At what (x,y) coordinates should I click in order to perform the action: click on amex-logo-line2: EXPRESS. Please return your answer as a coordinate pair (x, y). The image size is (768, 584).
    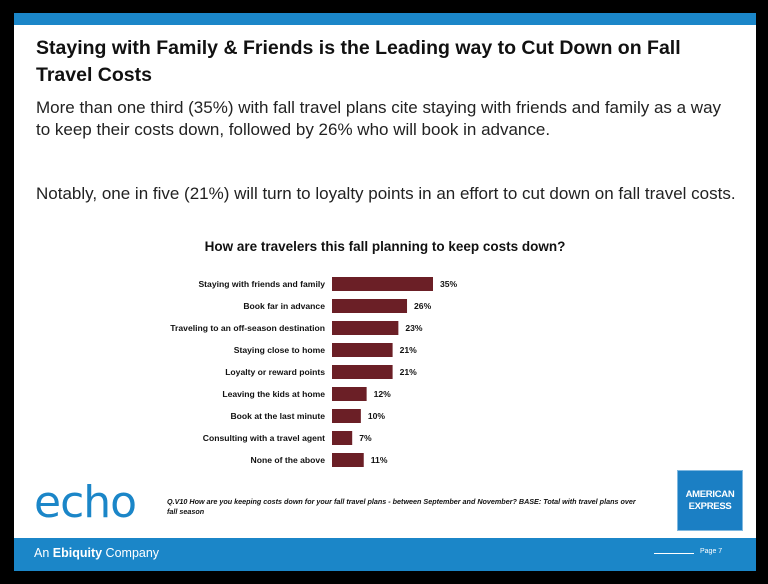
    Looking at the image, I should click on (710, 506).